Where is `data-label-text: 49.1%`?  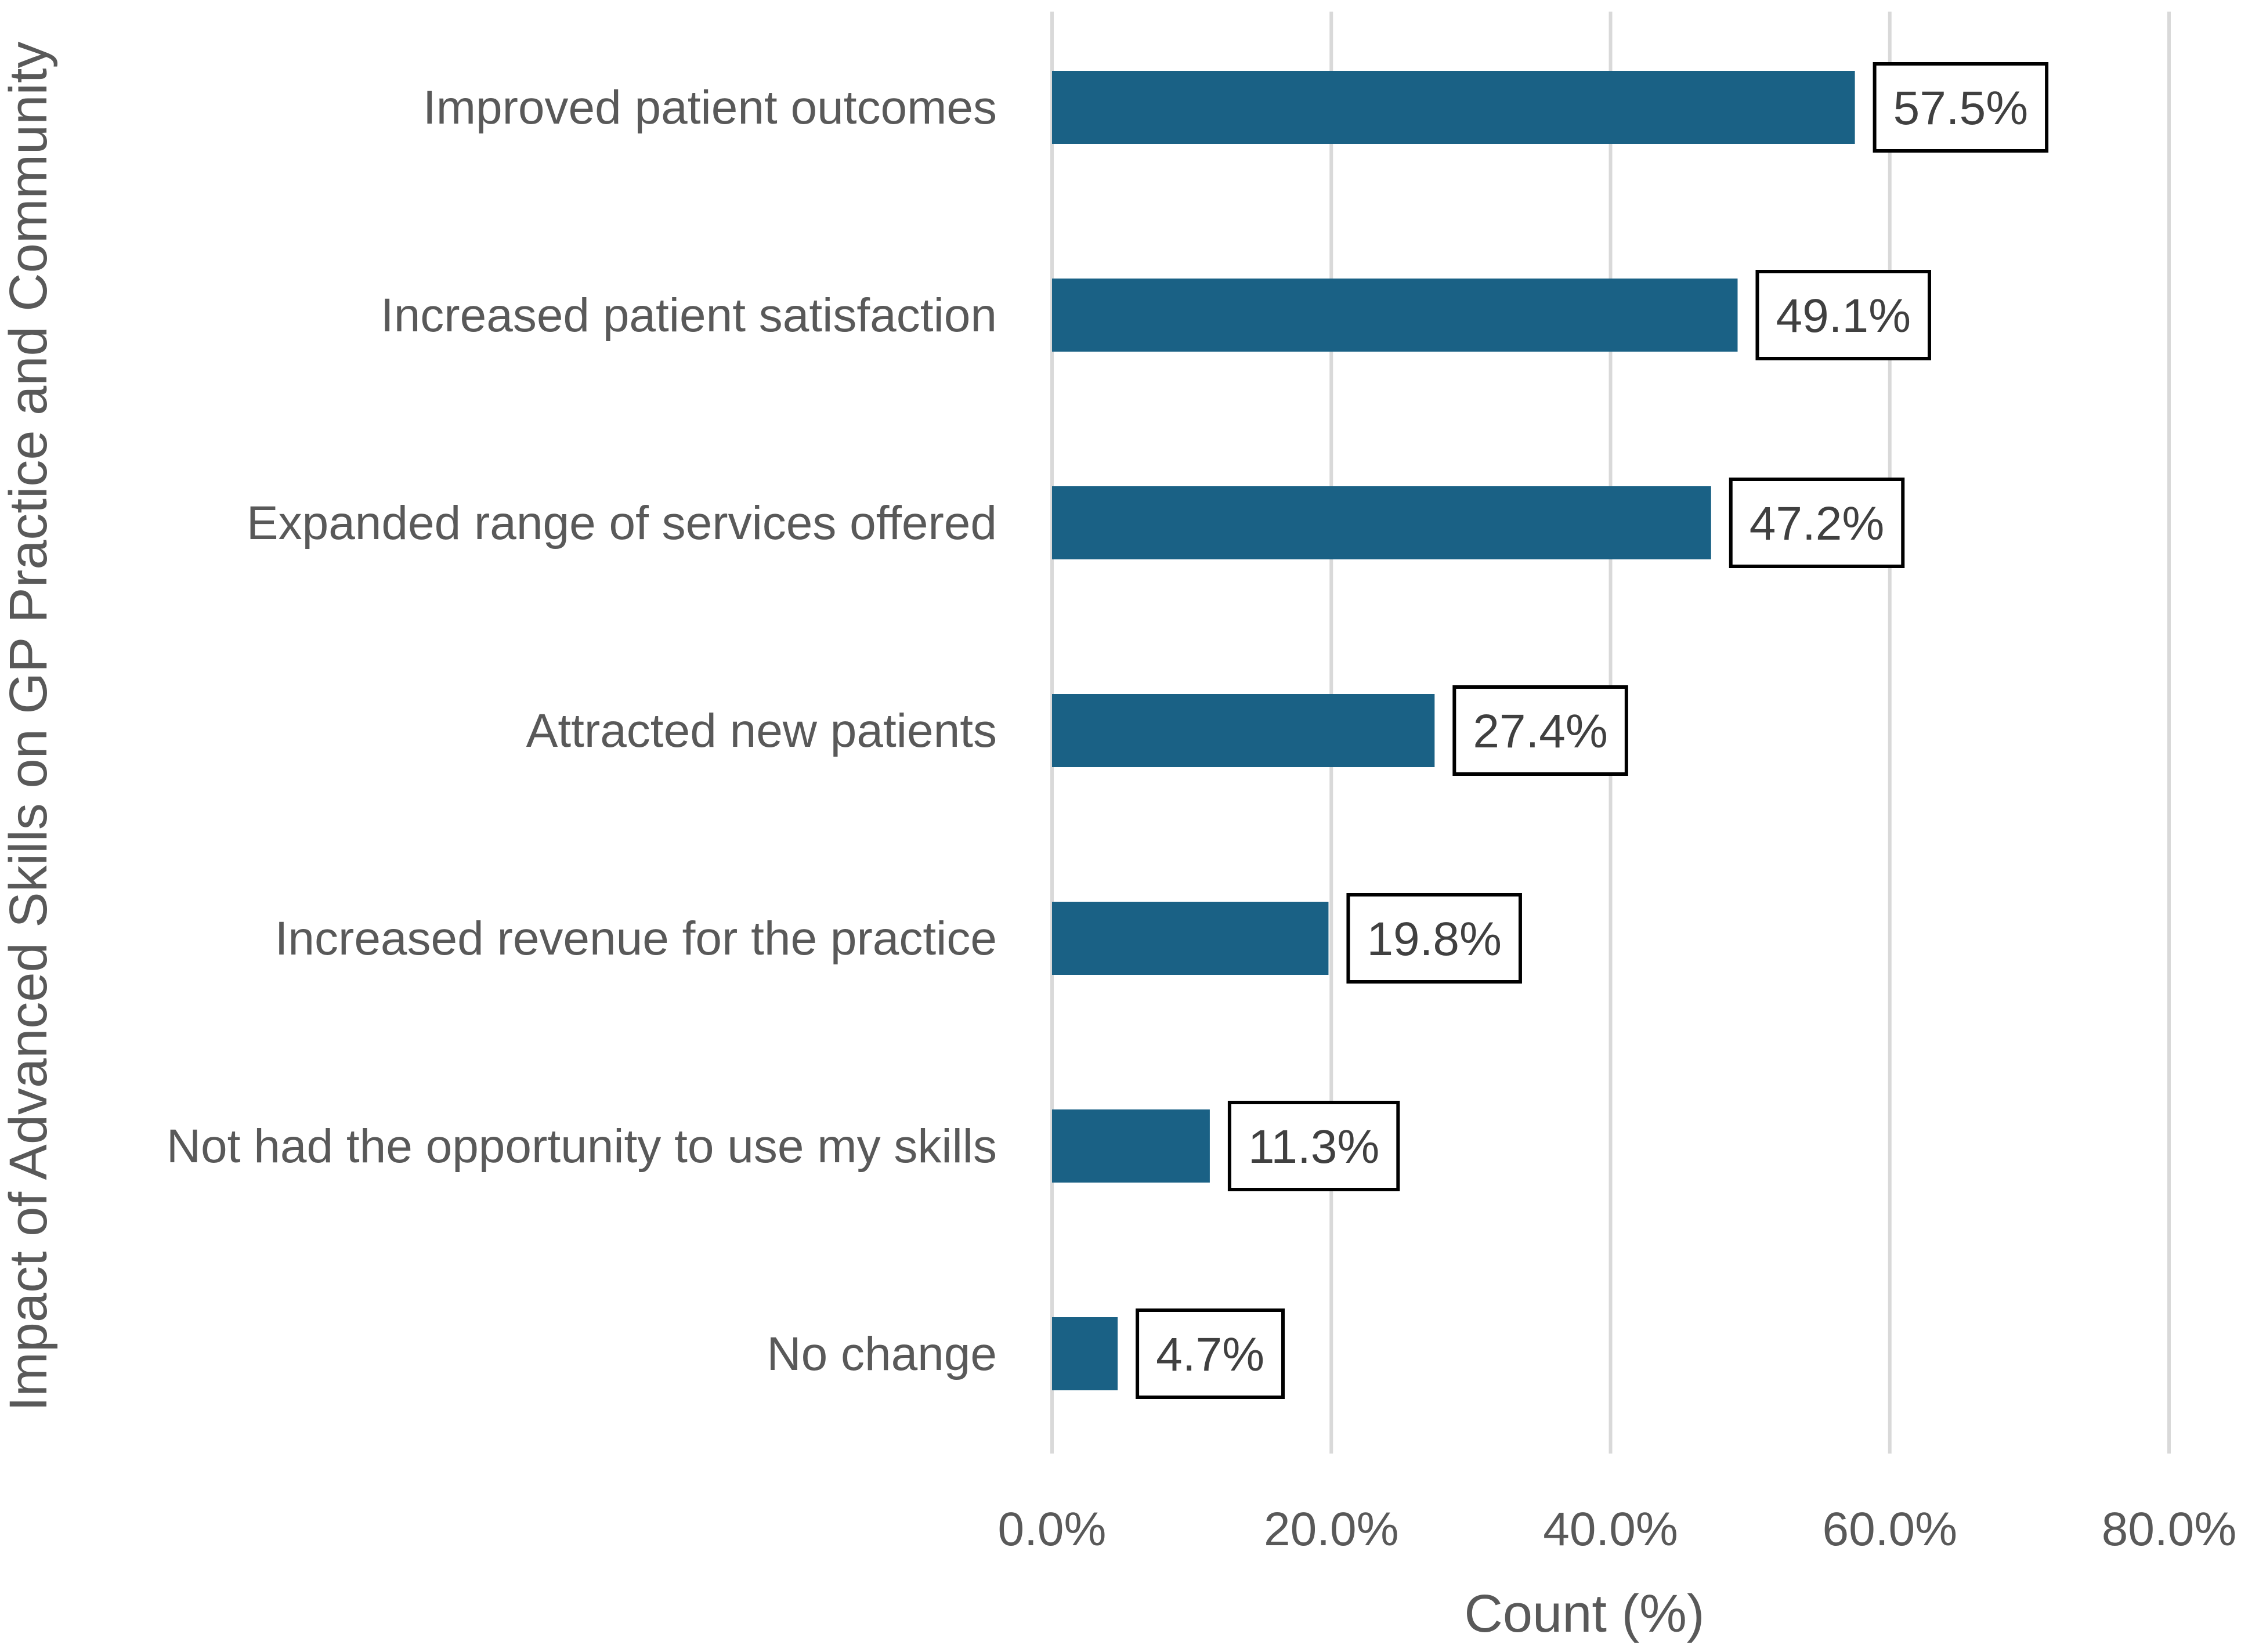 data-label-text: 49.1% is located at coordinates (1843, 316).